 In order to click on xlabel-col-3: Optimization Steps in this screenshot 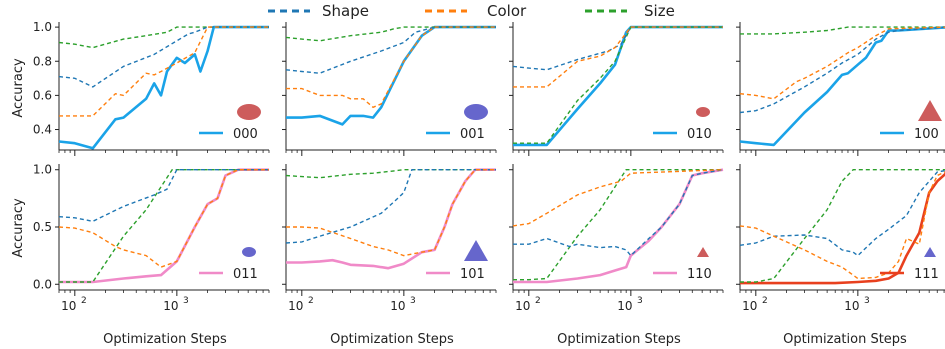, I will do `click(845, 339)`.